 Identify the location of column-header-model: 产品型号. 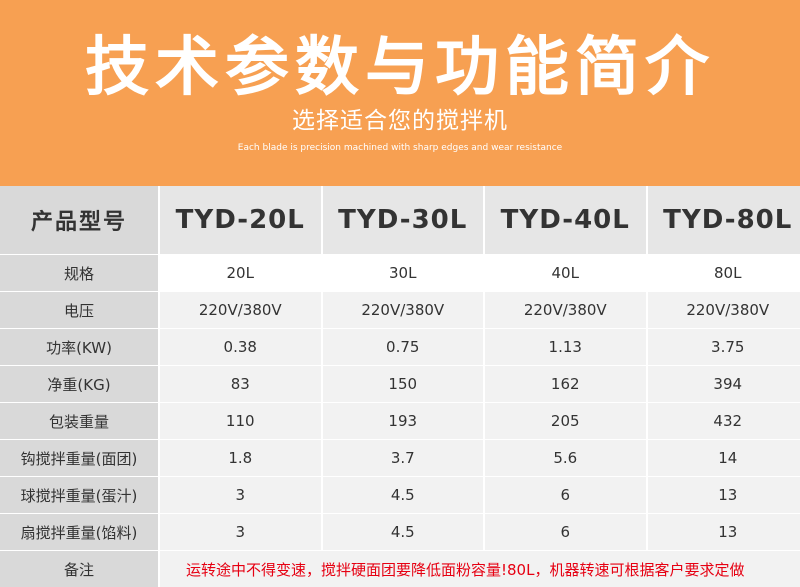
(79, 220).